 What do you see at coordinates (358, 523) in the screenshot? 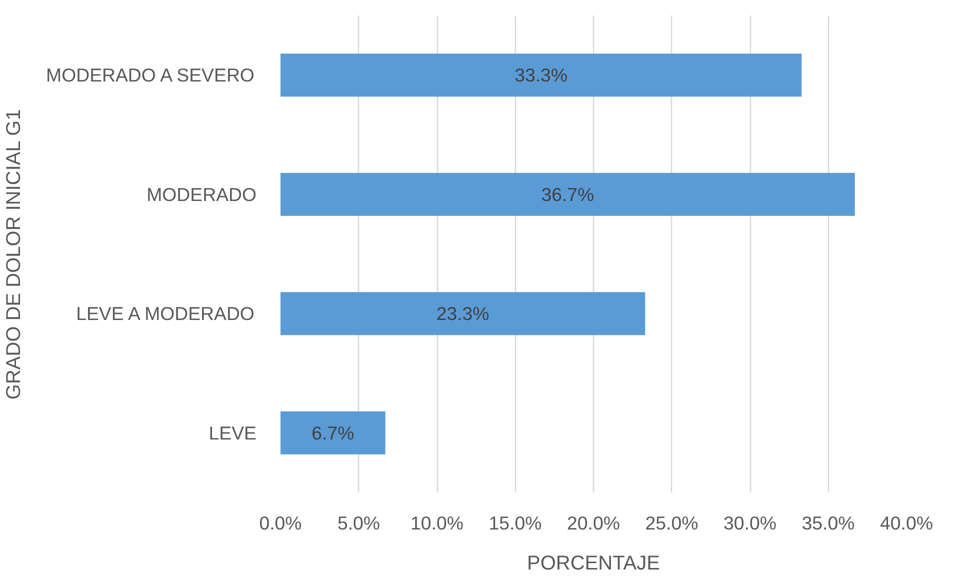
I see `x-tick-label: 5.0%` at bounding box center [358, 523].